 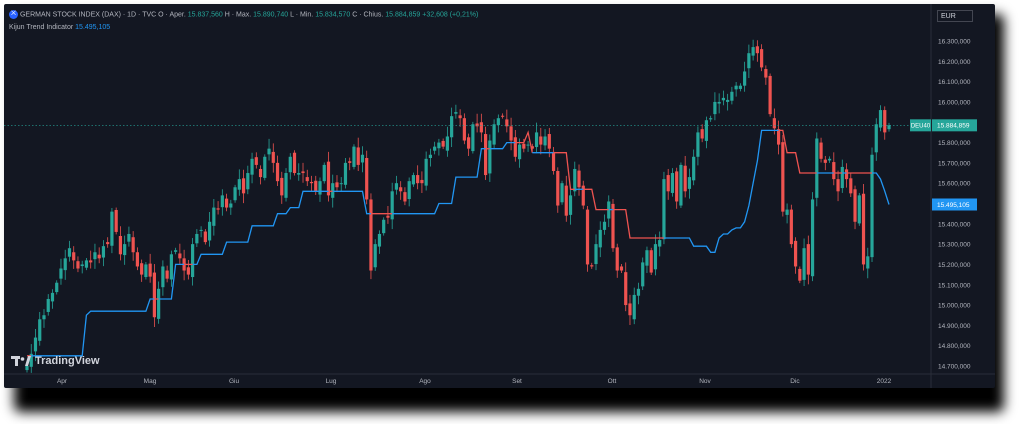 What do you see at coordinates (13, 14) in the screenshot?
I see `symbol-badge-icon: ⨉` at bounding box center [13, 14].